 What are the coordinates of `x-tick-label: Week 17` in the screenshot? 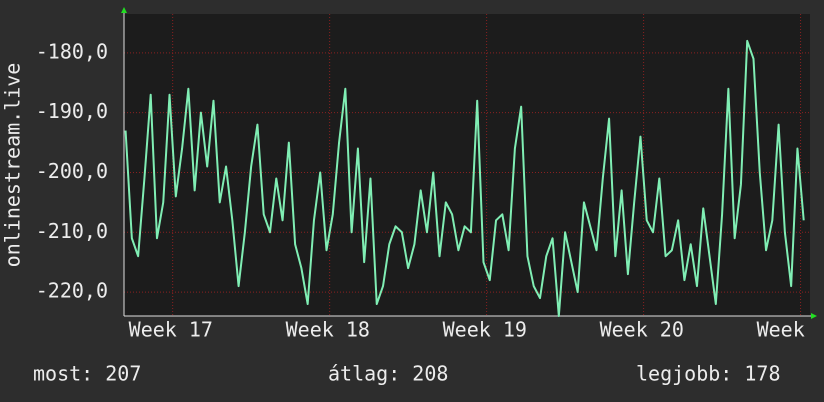 It's located at (171, 330).